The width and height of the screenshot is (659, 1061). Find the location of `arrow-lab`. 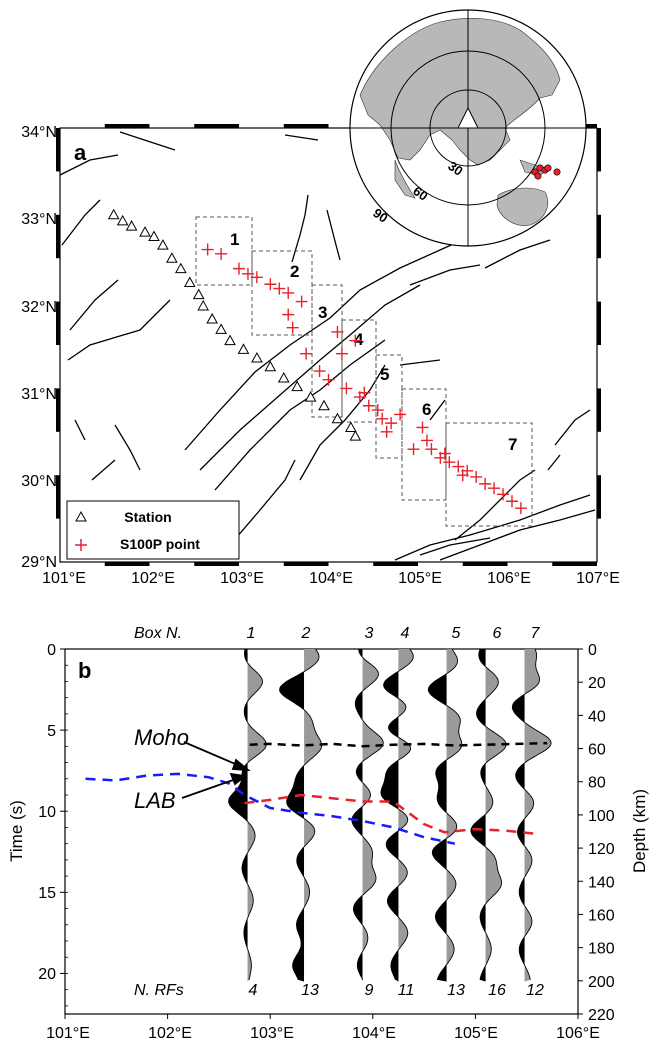

arrow-lab is located at coordinates (209, 788).